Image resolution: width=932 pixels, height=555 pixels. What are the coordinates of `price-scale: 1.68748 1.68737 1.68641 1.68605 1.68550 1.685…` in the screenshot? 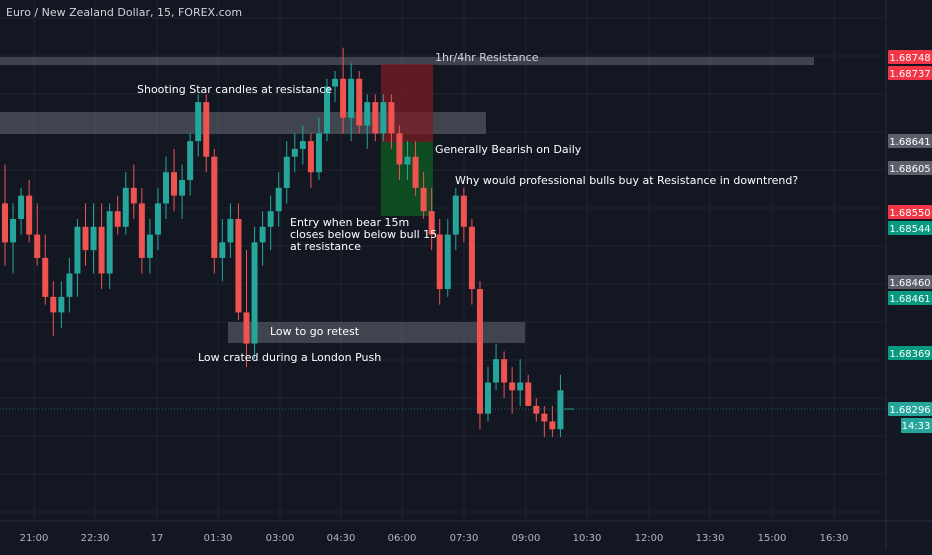 It's located at (908, 275).